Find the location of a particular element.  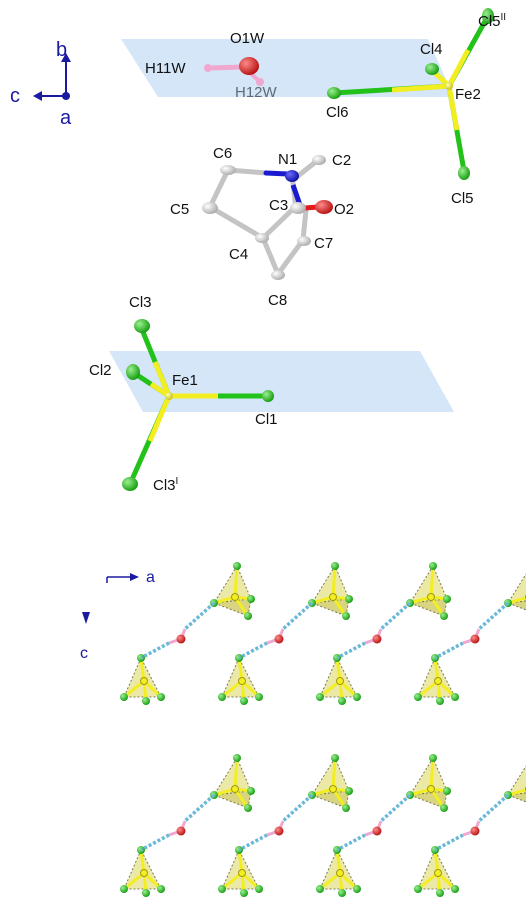

motif-1-hbond-lower is located at coordinates (253, 650).